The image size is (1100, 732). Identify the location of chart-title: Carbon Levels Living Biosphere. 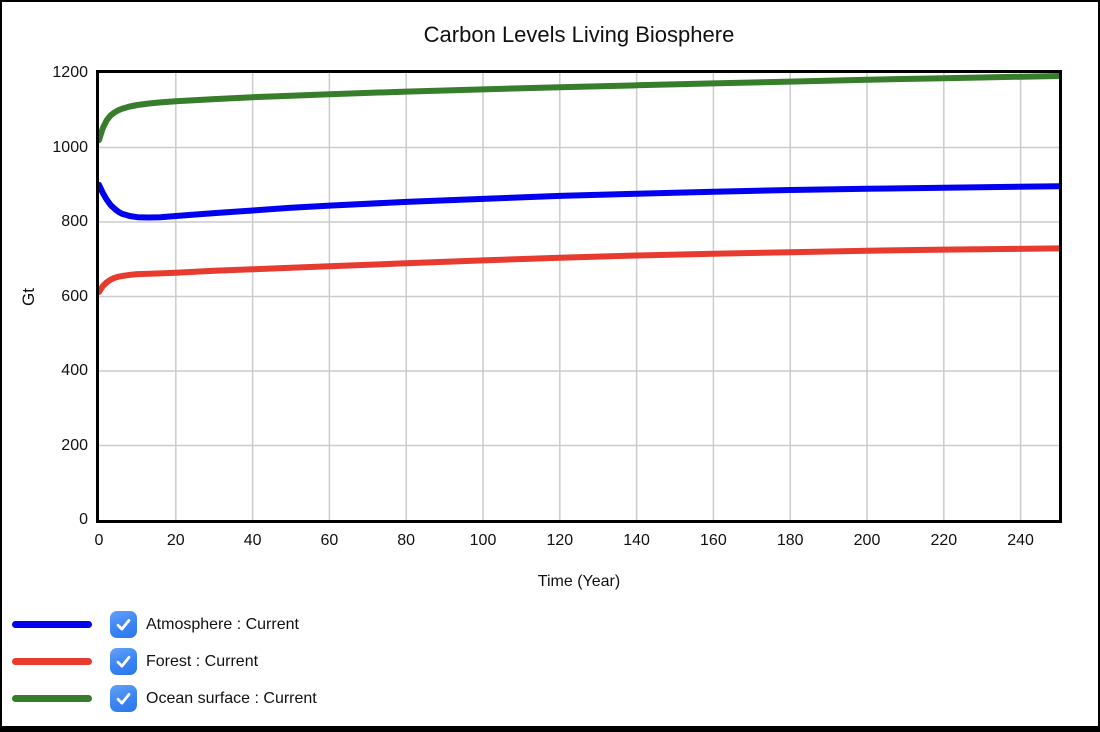
(579, 34).